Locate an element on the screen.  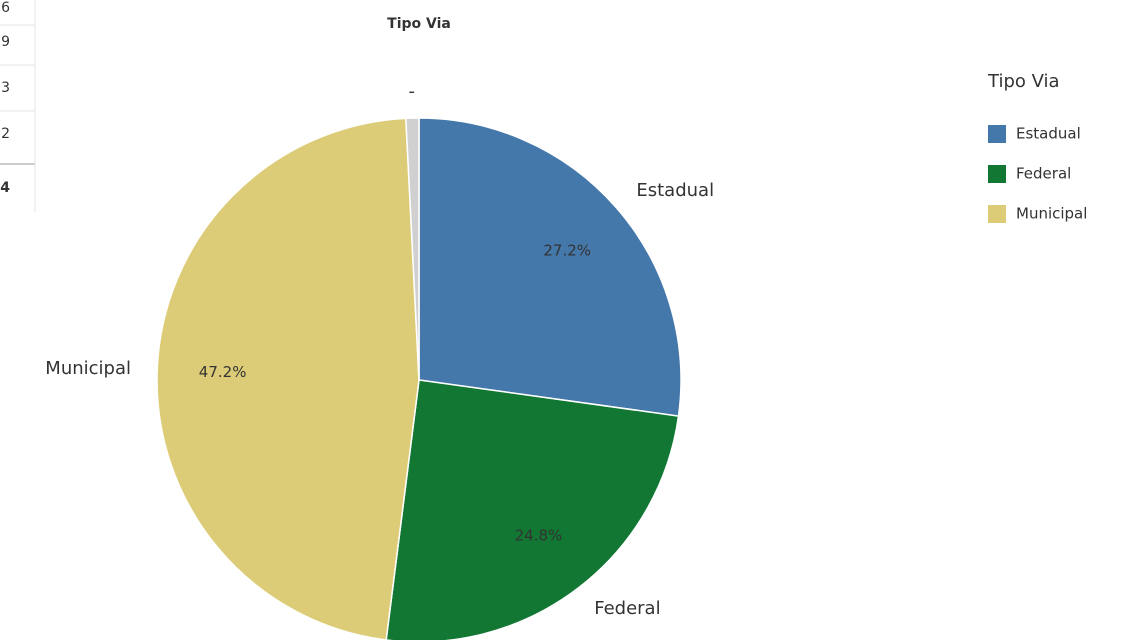
legend-title: Tipo Via is located at coordinates (1023, 81).